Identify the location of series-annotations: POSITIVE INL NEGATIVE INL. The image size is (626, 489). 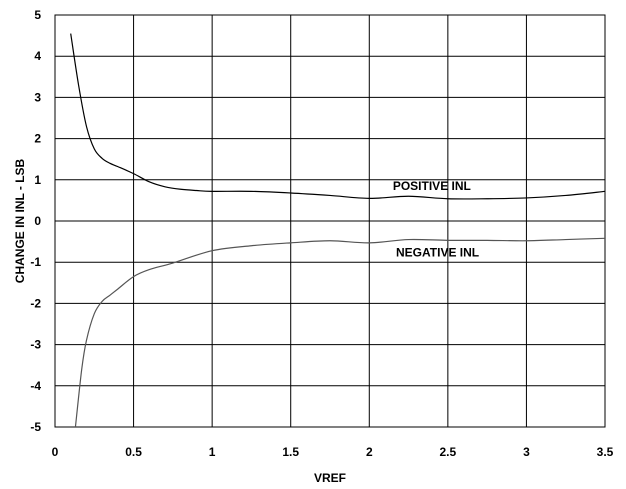
(436, 219).